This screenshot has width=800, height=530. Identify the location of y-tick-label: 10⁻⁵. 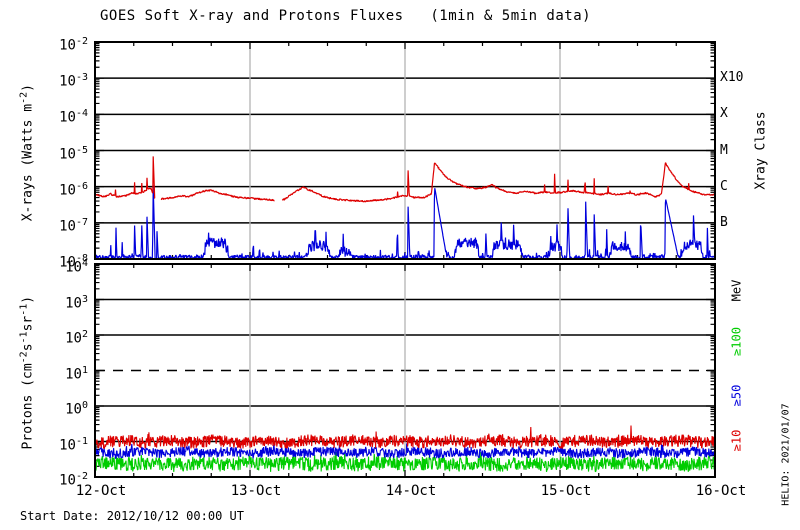
(73, 153).